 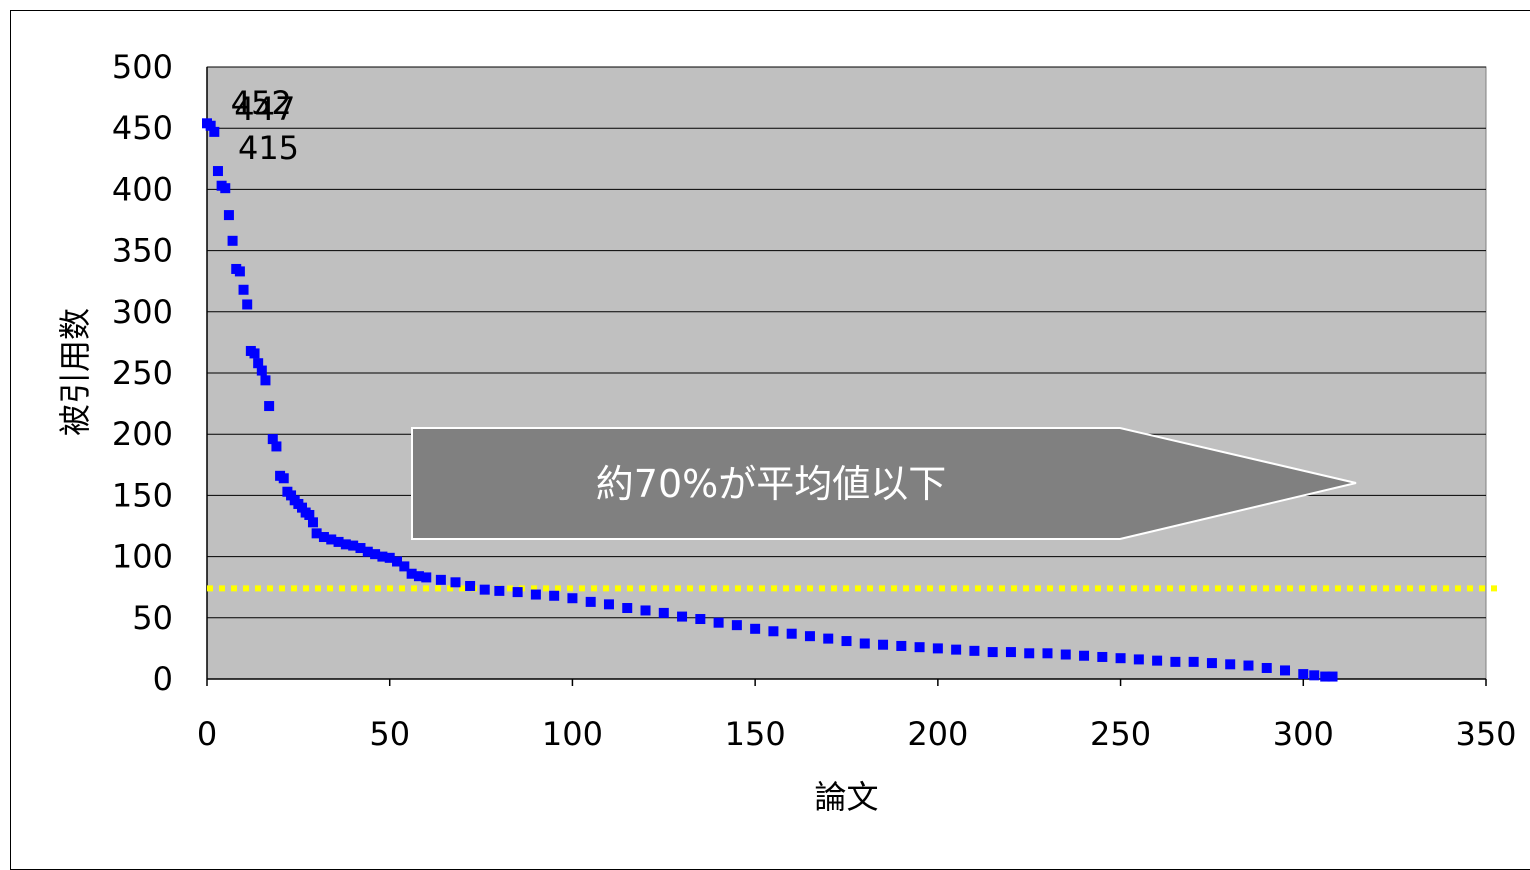 What do you see at coordinates (142, 67) in the screenshot?
I see `y-tick-label: 500` at bounding box center [142, 67].